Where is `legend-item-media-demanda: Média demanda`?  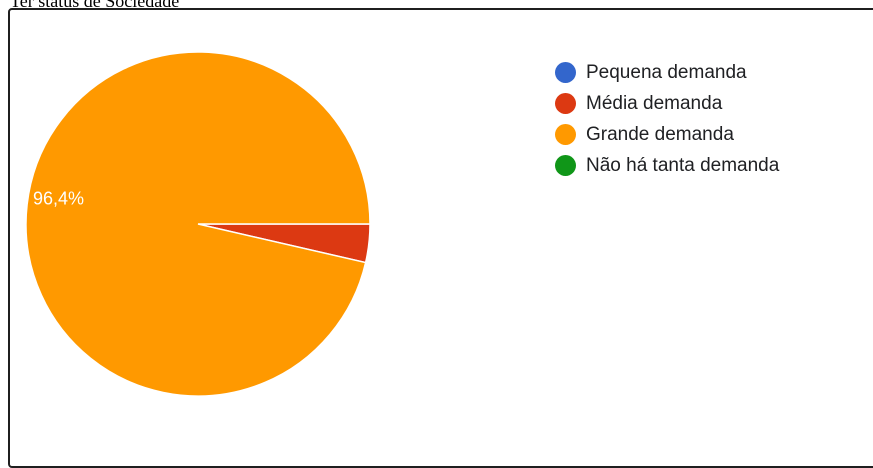 legend-item-media-demanda: Média demanda is located at coordinates (667, 103).